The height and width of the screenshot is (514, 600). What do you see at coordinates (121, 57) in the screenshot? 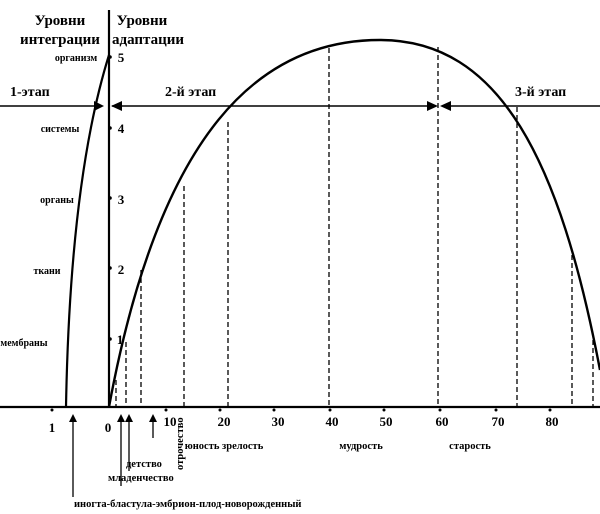
I see `adaptation-level-5: 5` at bounding box center [121, 57].